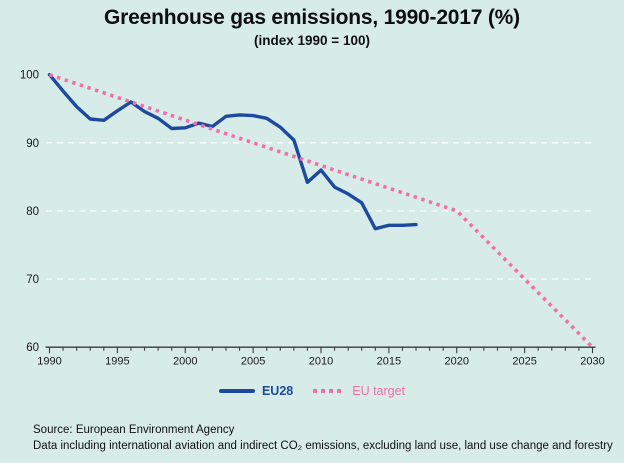 Image resolution: width=624 pixels, height=463 pixels. What do you see at coordinates (32, 144) in the screenshot?
I see `svg-text: 90` at bounding box center [32, 144].